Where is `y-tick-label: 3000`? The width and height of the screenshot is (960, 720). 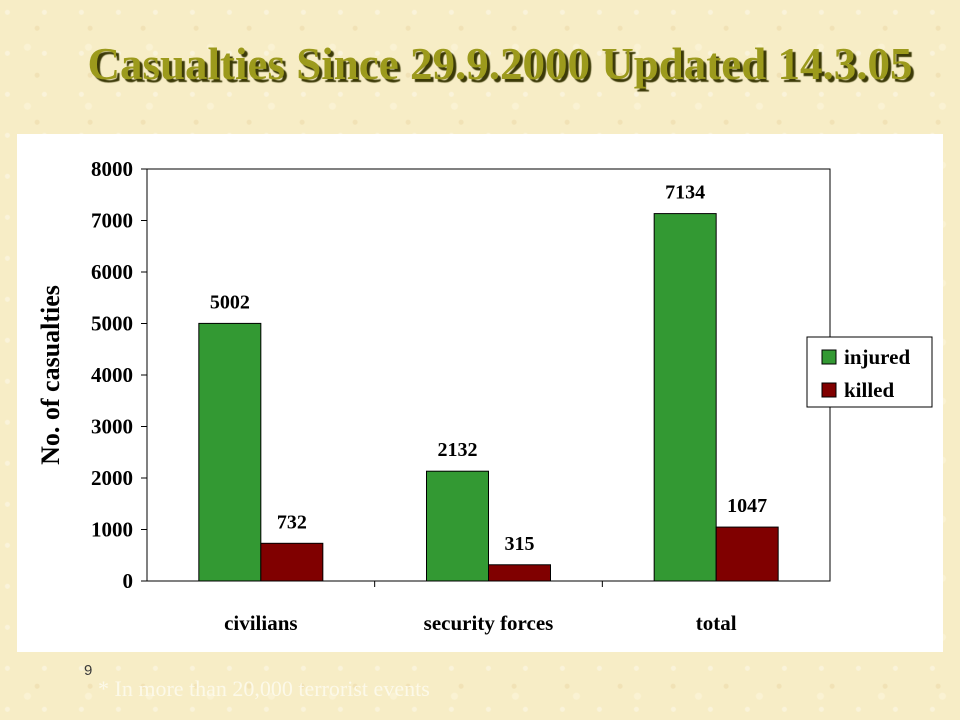
y-tick-label: 3000 is located at coordinates (112, 427).